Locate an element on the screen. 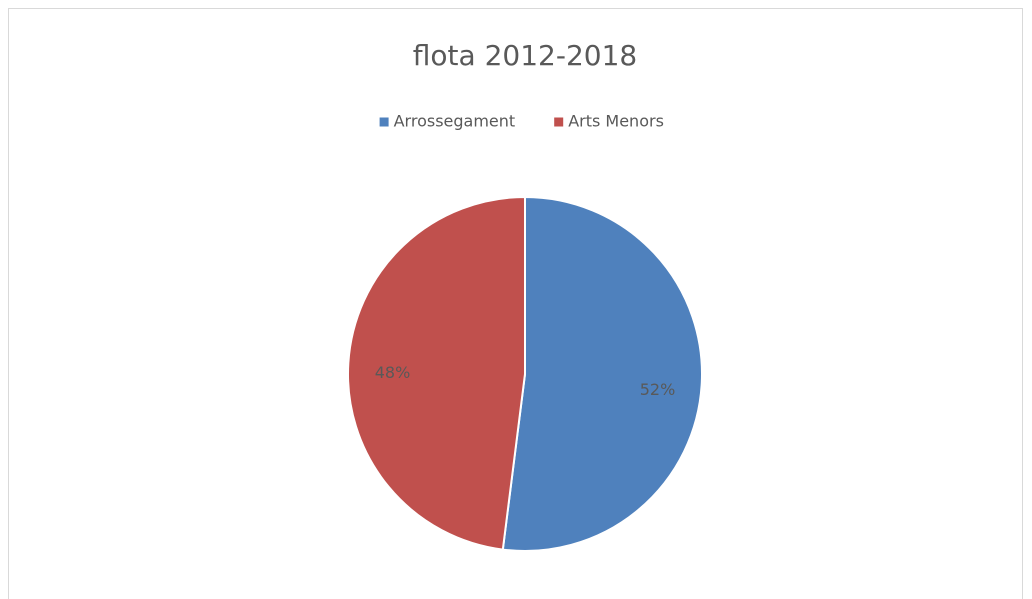 This screenshot has height=599, width=1032. data-label: 48% is located at coordinates (393, 372).